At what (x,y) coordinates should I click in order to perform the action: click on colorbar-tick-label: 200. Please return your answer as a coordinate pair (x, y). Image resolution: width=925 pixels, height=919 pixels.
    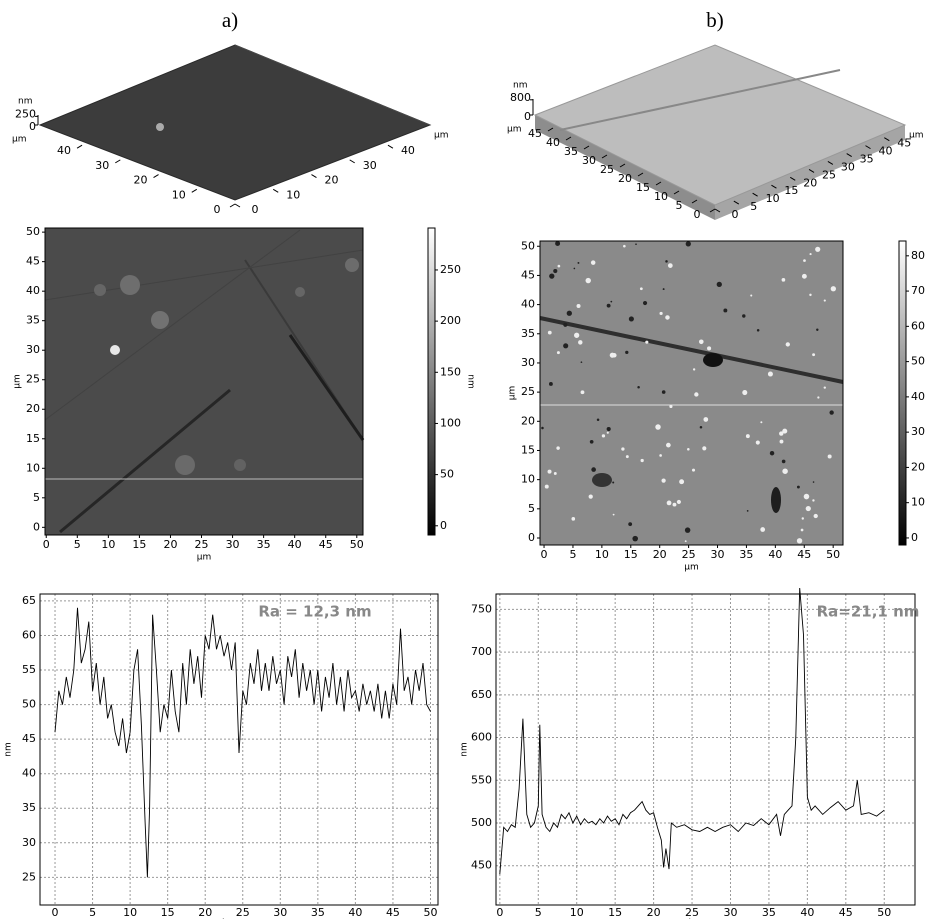
    Looking at the image, I should click on (918, 466).